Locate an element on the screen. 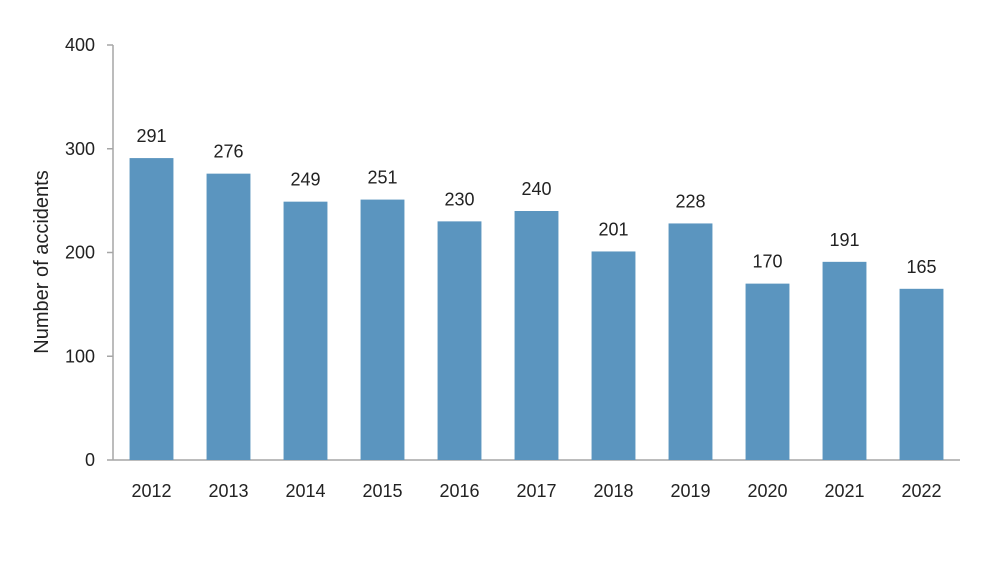  x-tick-label-2017: 2017 is located at coordinates (536, 491).